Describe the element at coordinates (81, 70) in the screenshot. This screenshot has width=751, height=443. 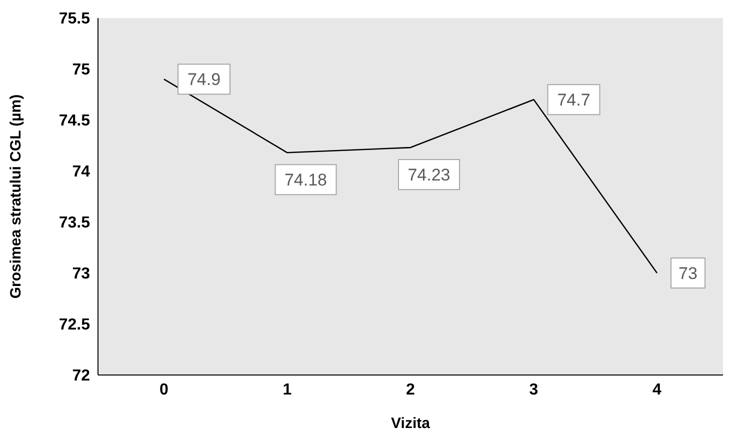
I see `y-tick-label: 75` at that location.